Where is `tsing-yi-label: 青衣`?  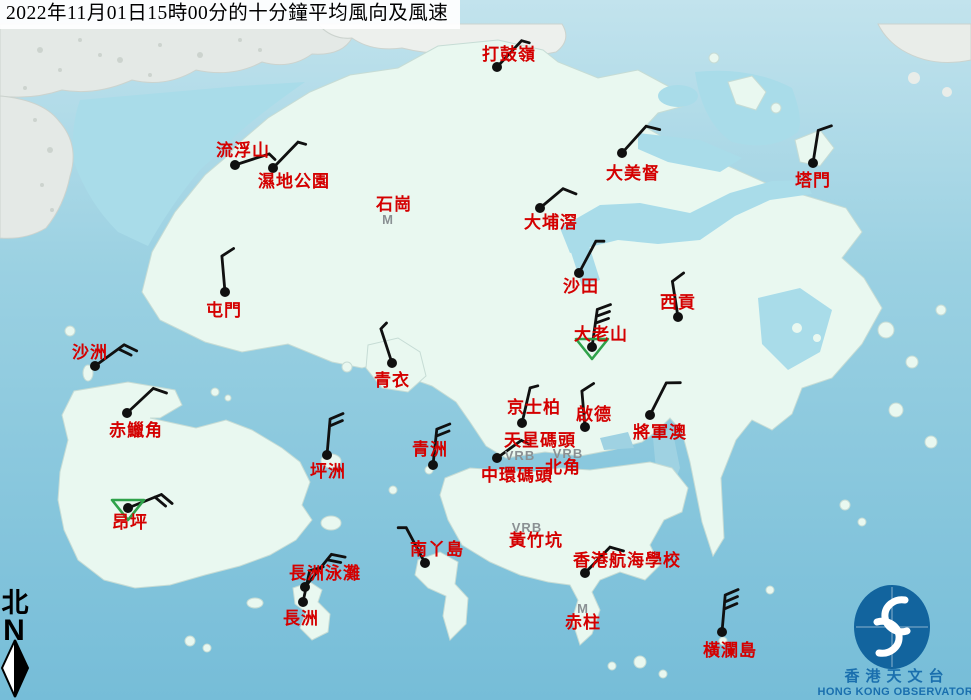
tsing-yi-label: 青衣 is located at coordinates (392, 380).